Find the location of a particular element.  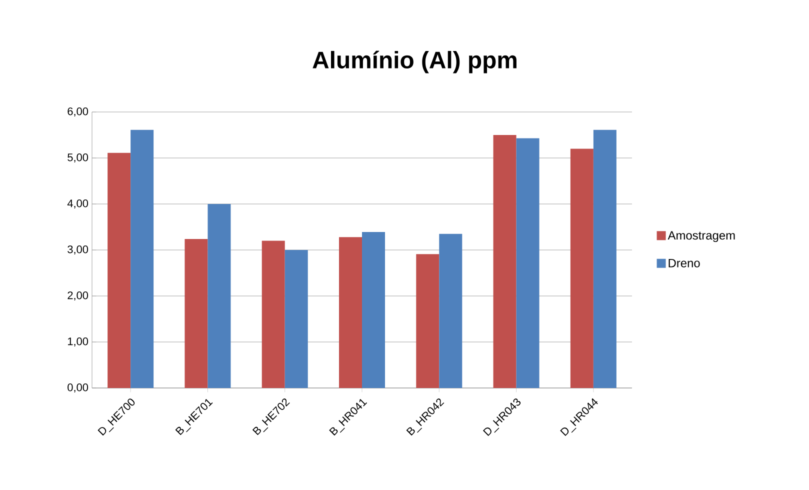

y-tick-label: 2,00 is located at coordinates (78, 296).